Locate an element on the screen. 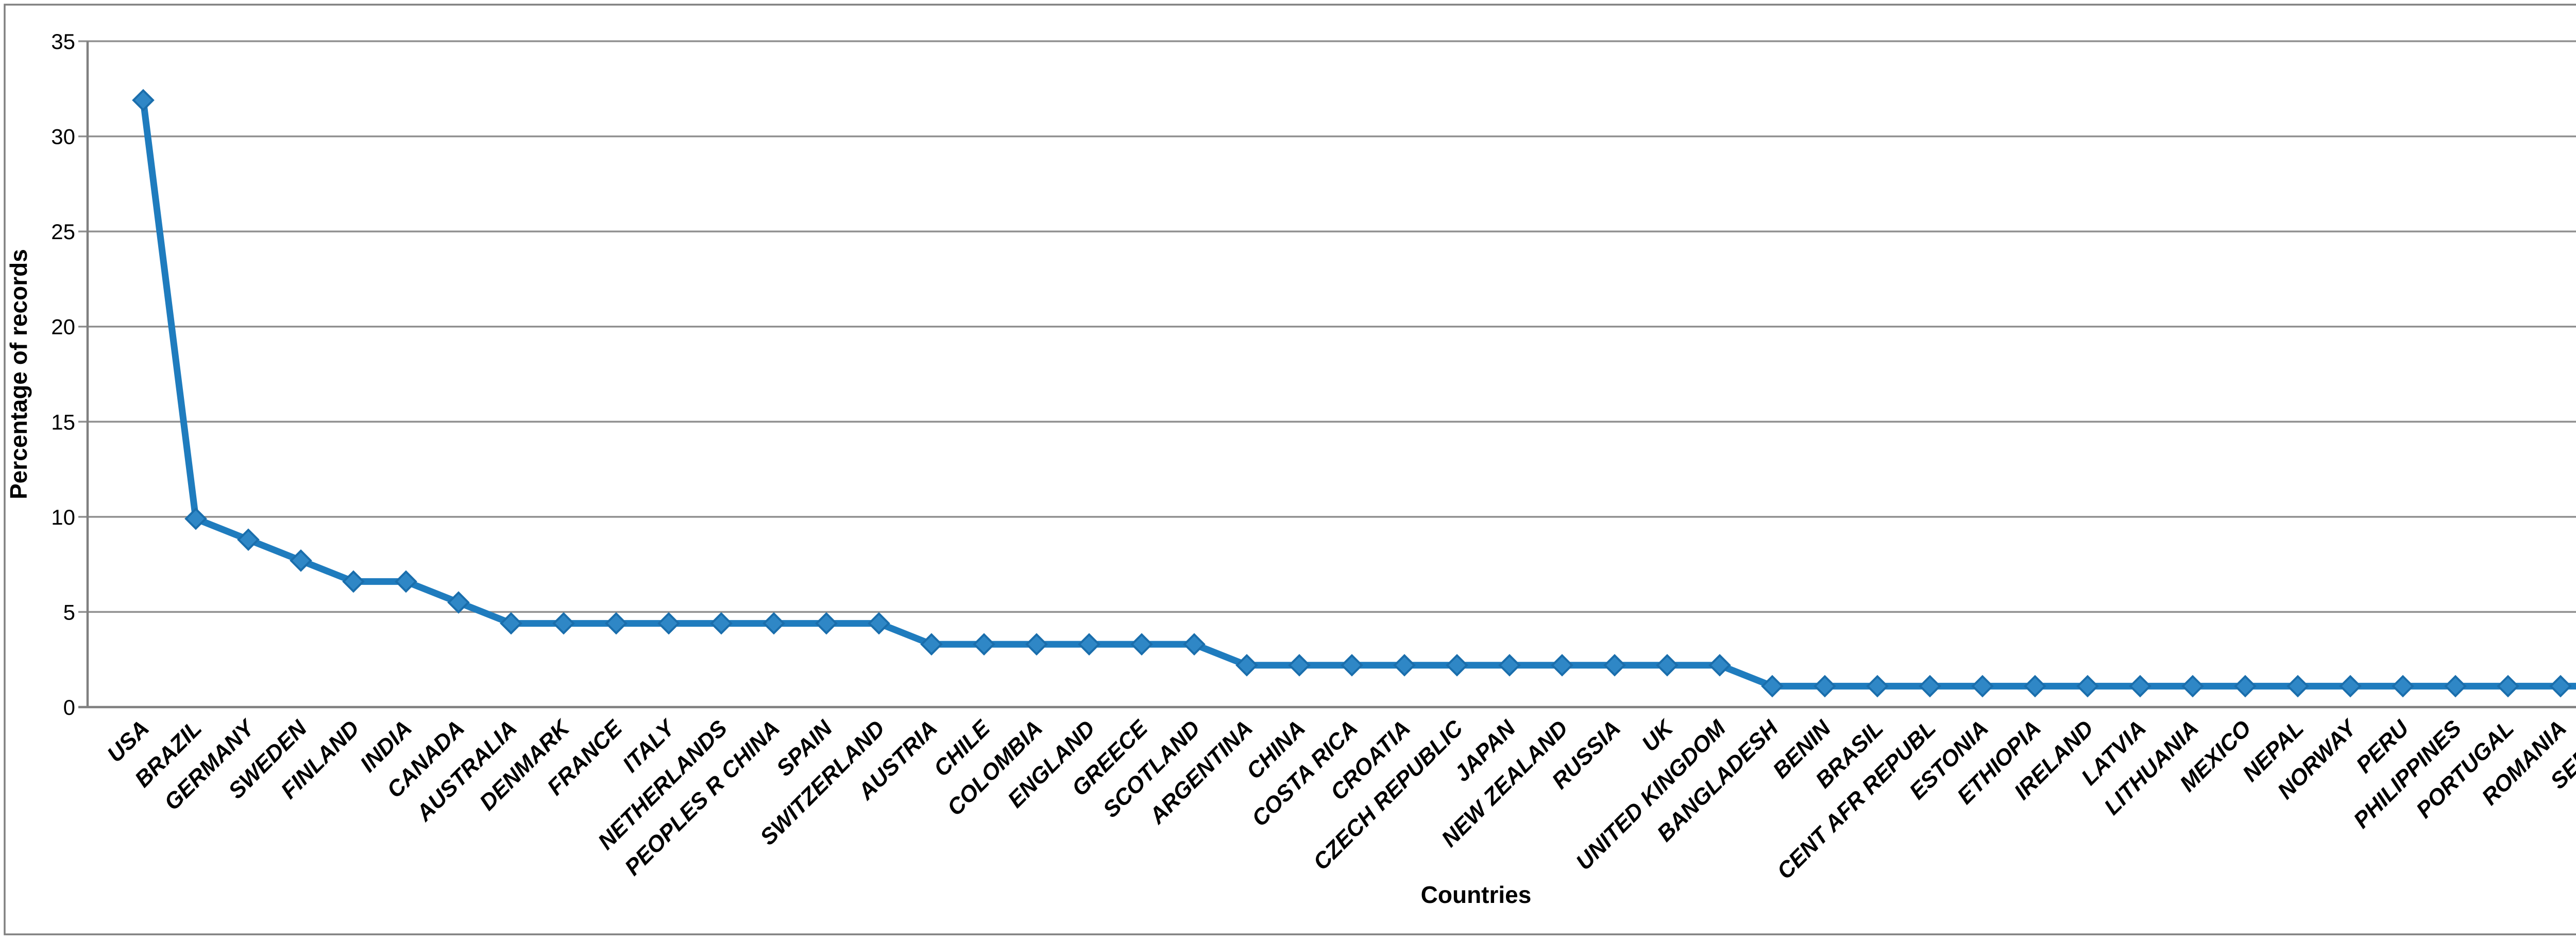 The width and height of the screenshot is (2576, 939). data-point-mexico is located at coordinates (2245, 687).